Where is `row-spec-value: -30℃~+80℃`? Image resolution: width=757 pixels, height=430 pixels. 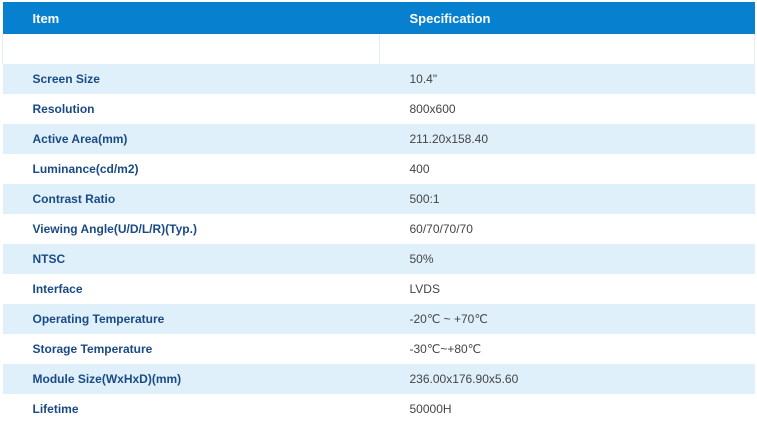
row-spec-value: -30℃~+80℃ is located at coordinates (567, 349).